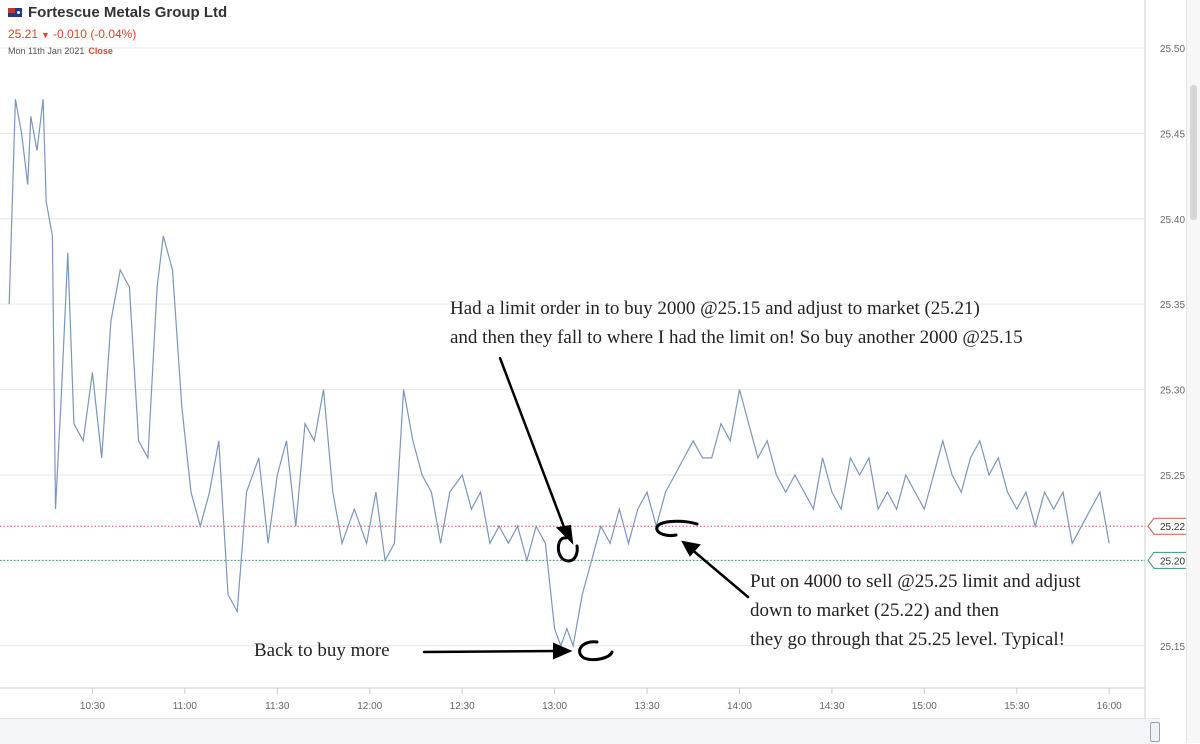 This screenshot has height=744, width=1200. I want to click on y-tick-label: 25.50, so click(1172, 49).